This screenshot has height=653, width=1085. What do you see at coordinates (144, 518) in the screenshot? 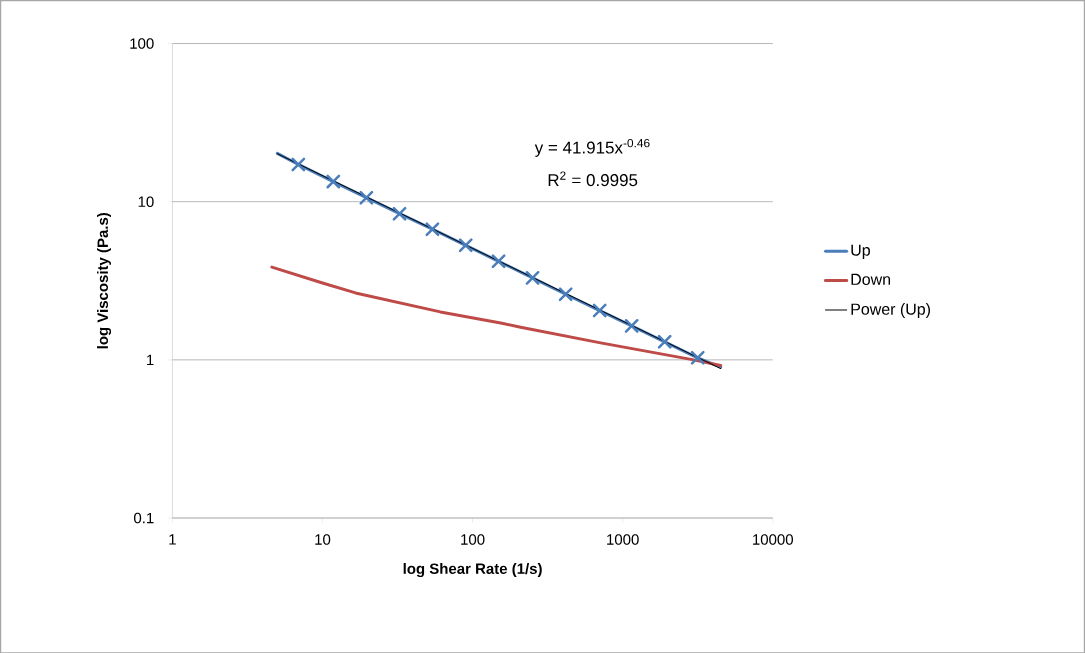
I see `y-tick-label: 0.1` at bounding box center [144, 518].